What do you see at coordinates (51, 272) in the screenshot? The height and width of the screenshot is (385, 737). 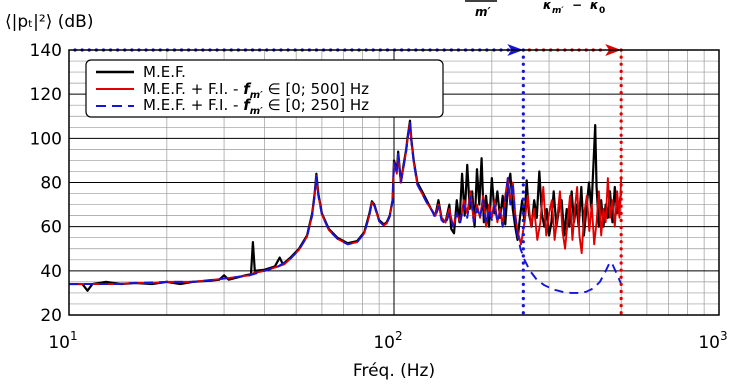 I see `y-tick-label: 40` at bounding box center [51, 272].